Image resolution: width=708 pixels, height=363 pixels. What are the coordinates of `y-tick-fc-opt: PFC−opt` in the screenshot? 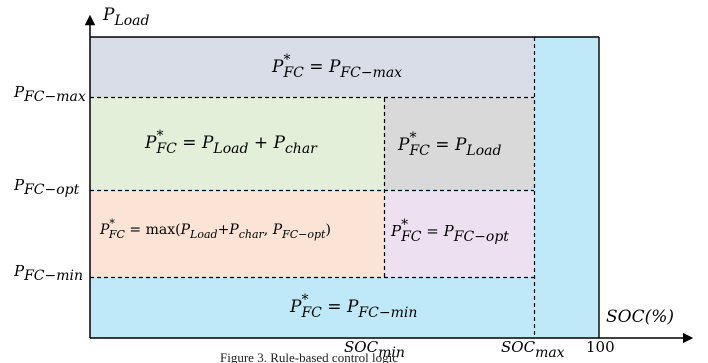 It's located at (46, 187).